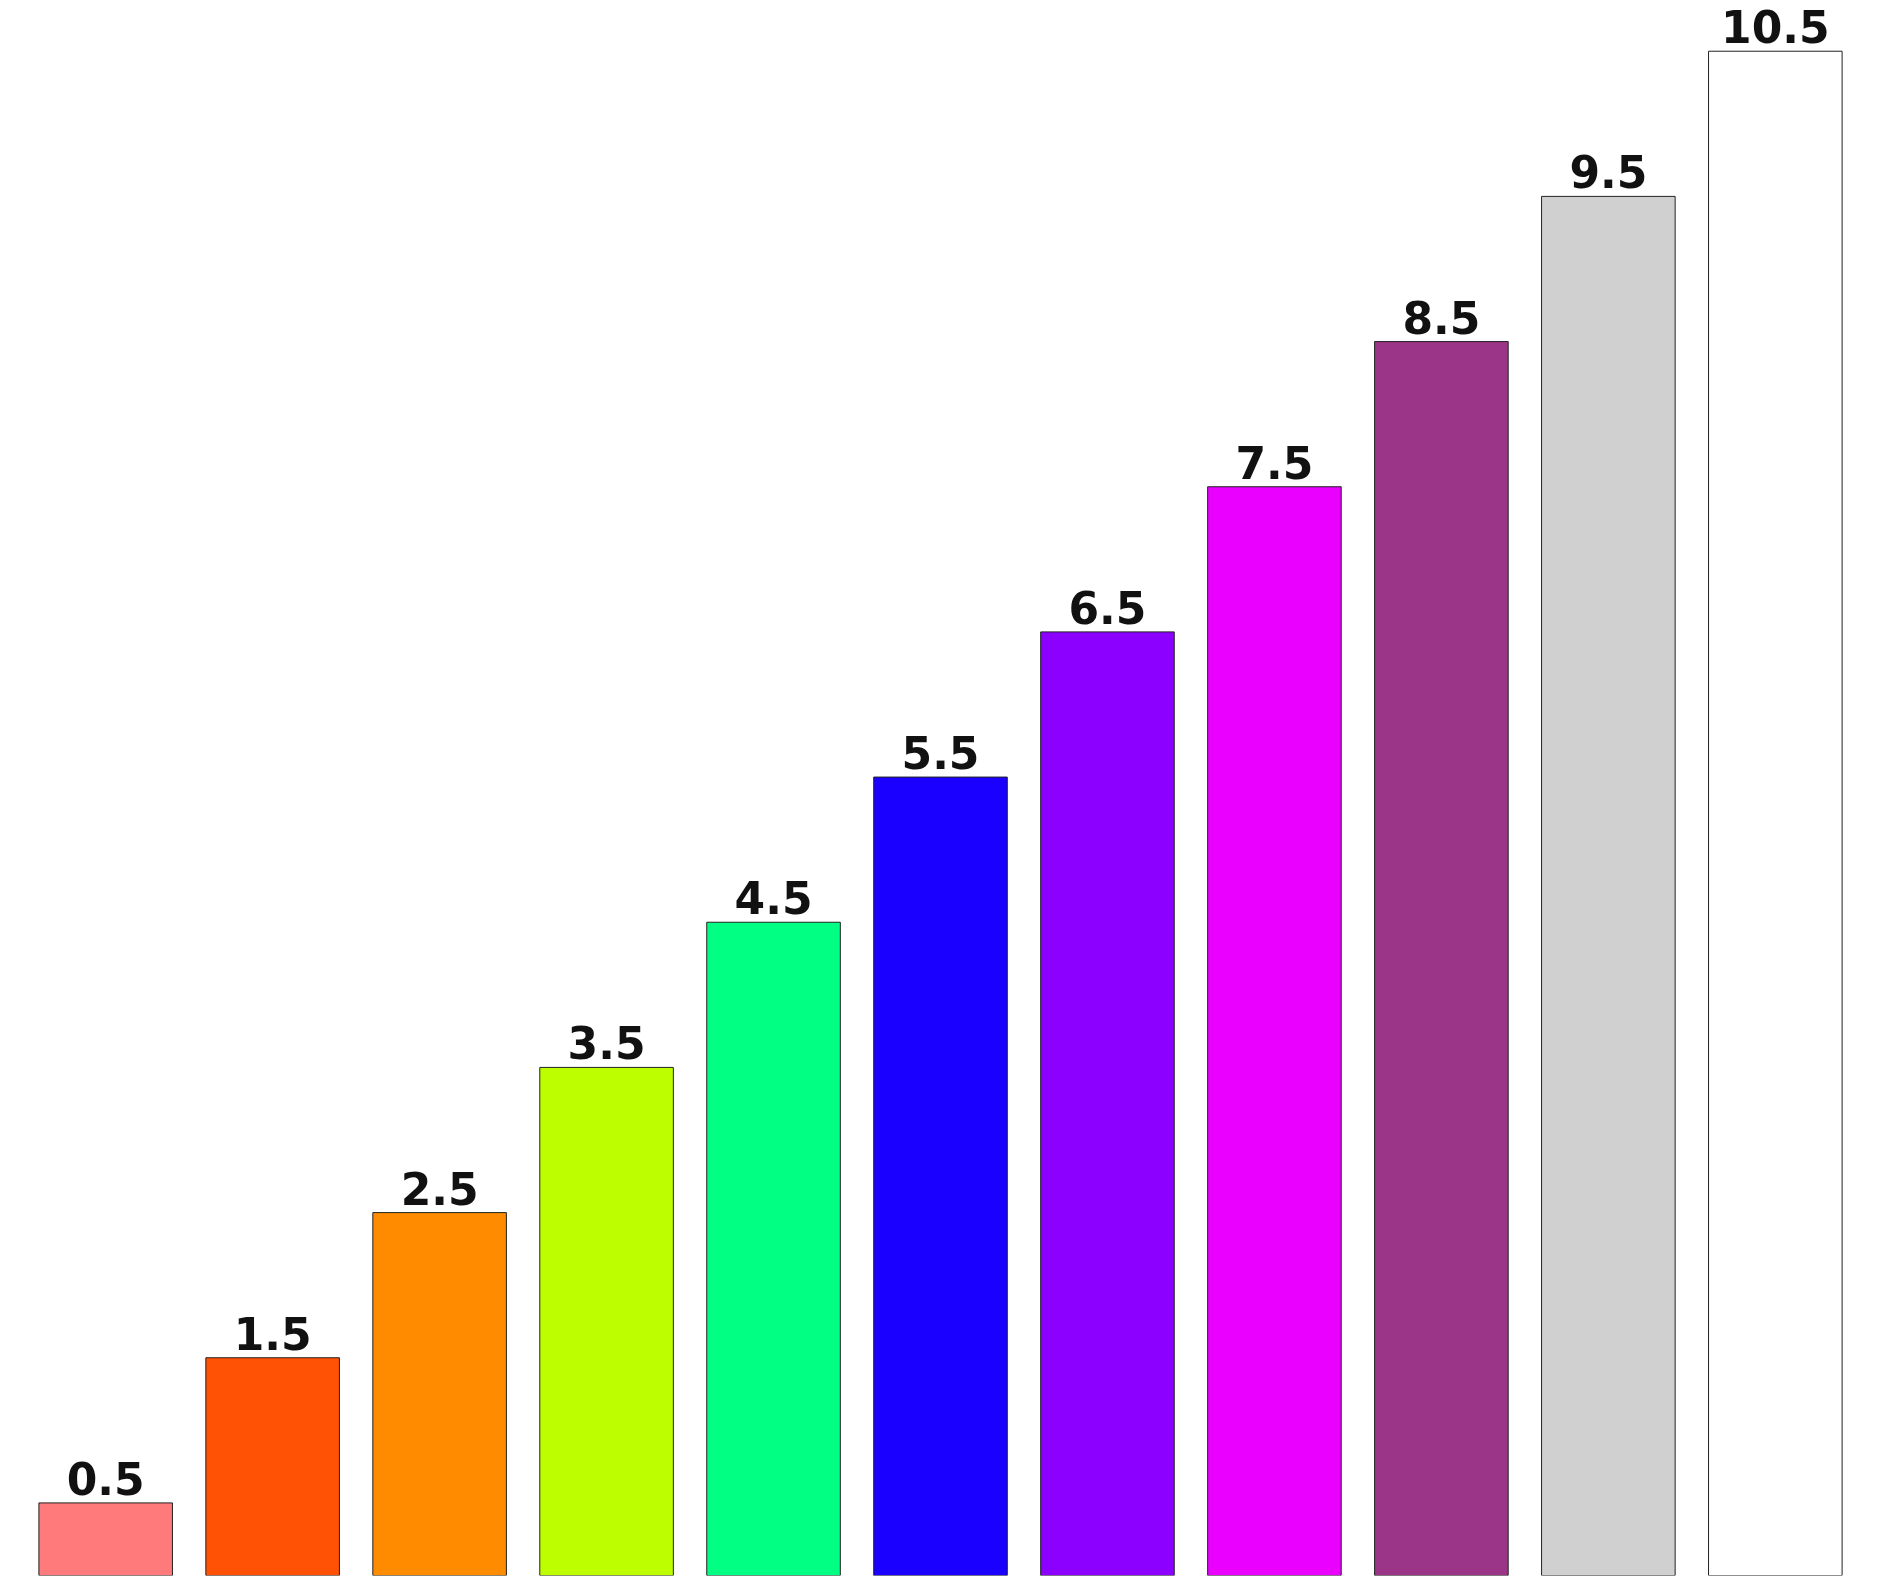 The width and height of the screenshot is (1899, 1596). Describe the element at coordinates (1107, 608) in the screenshot. I see `data-label: 6.5` at that location.